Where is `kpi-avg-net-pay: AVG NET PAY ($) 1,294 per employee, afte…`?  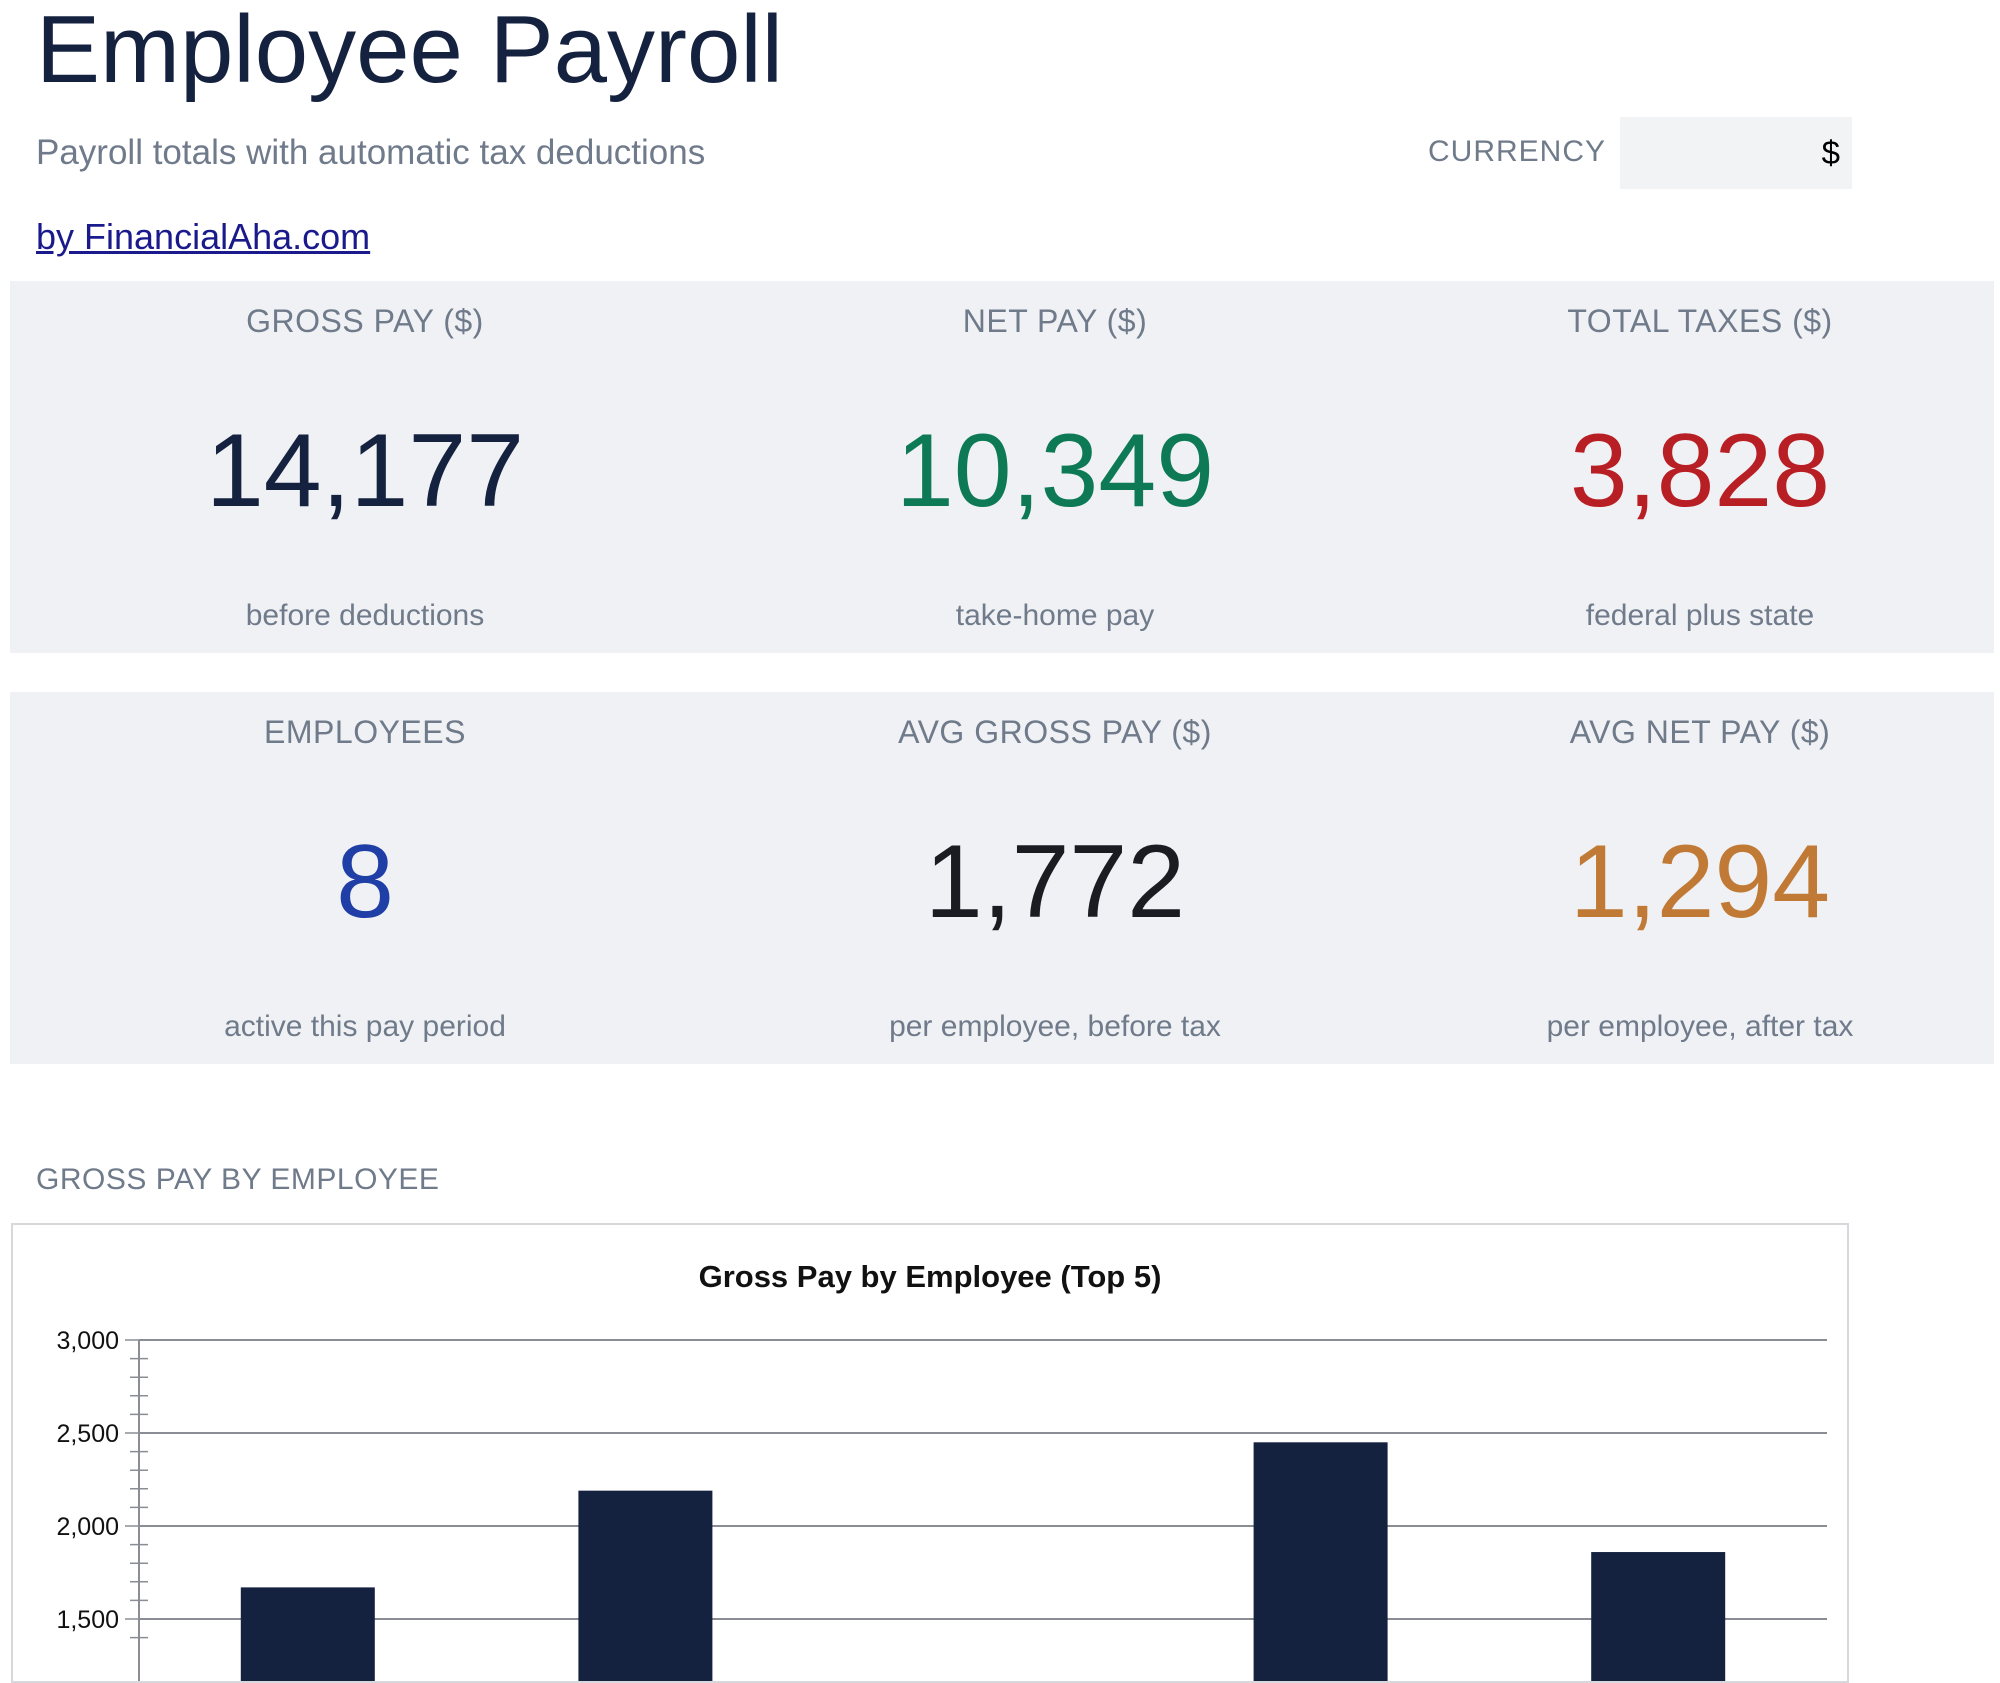 kpi-avg-net-pay: AVG NET PAY ($) 1,294 per employee, afte… is located at coordinates (1700, 878).